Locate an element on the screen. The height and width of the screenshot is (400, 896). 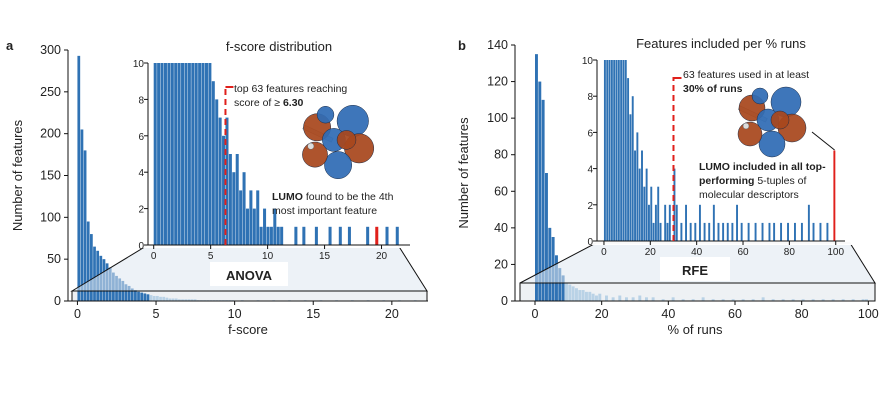
b-lumo-annotation-2: performing 5-tuples of is located at coordinates (752, 181).